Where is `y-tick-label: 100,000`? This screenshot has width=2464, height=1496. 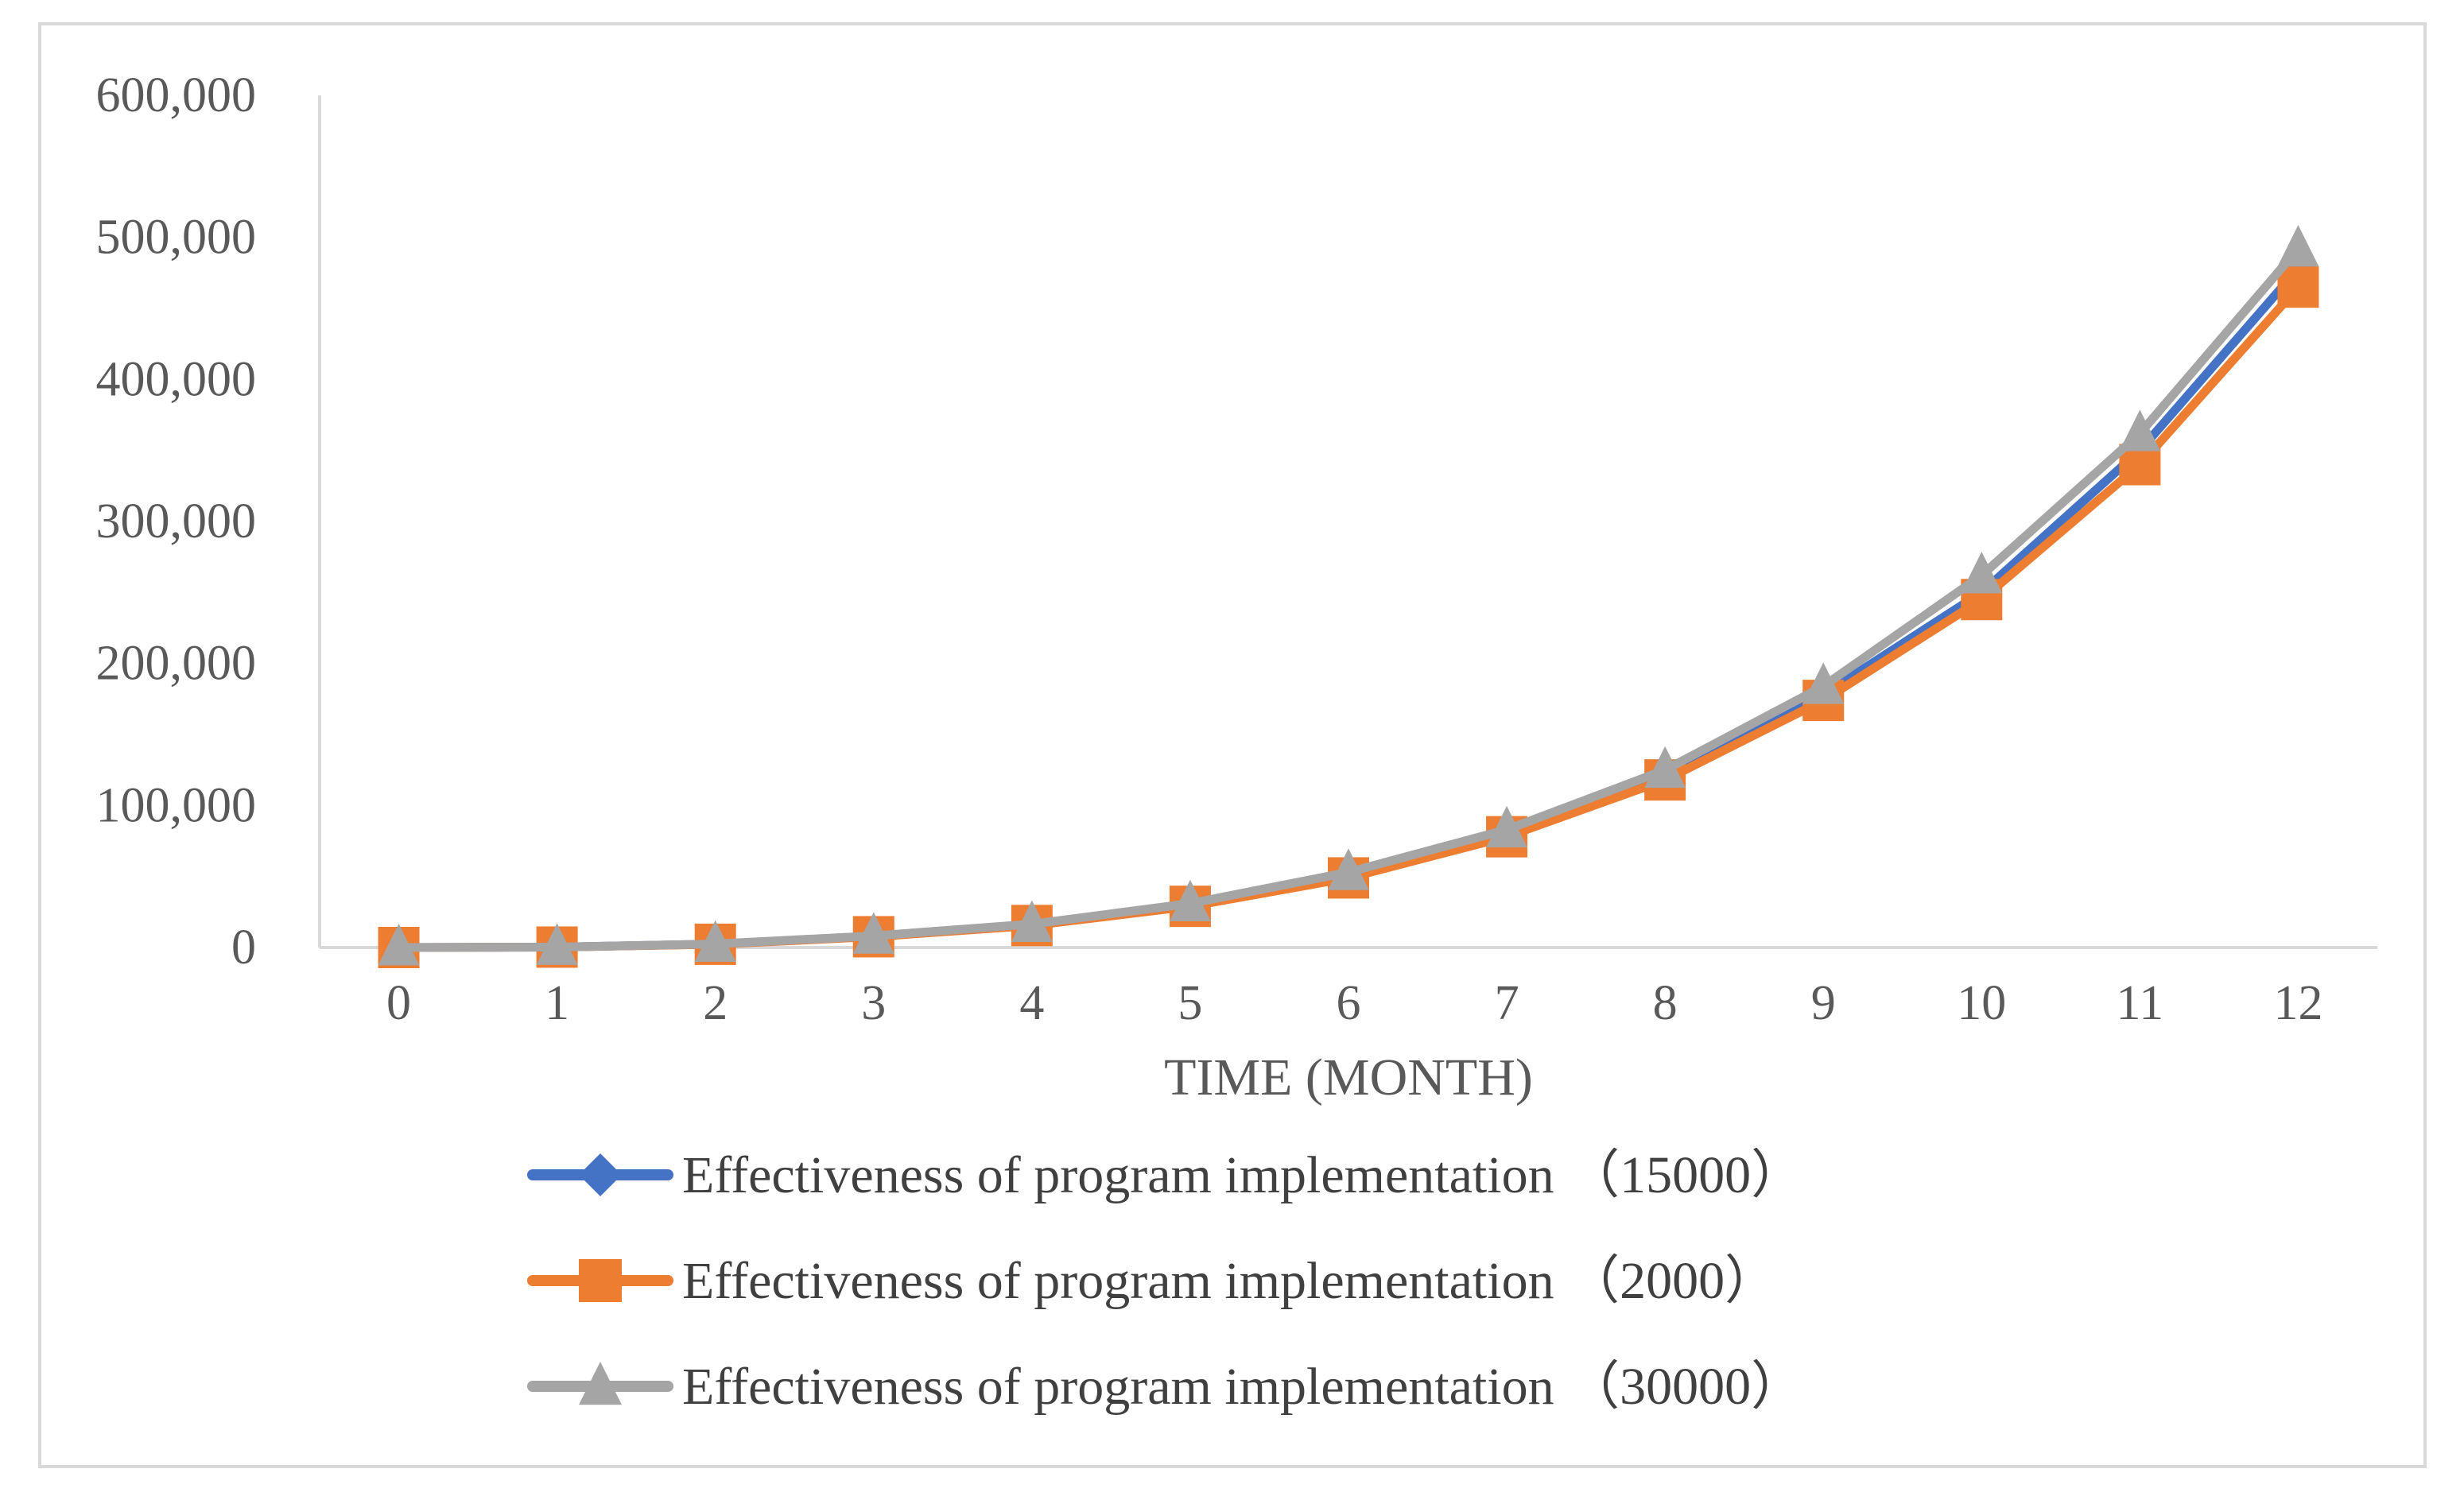 y-tick-label: 100,000 is located at coordinates (176, 805).